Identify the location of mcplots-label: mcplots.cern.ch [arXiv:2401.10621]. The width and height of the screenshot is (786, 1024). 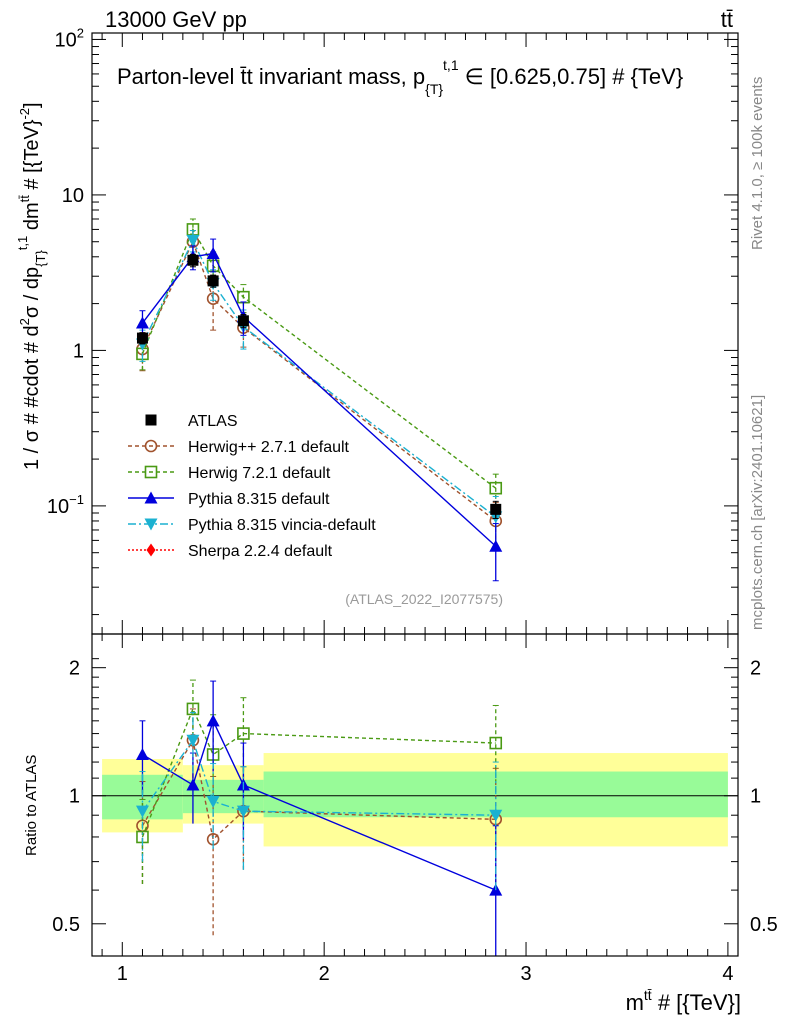
(757, 512).